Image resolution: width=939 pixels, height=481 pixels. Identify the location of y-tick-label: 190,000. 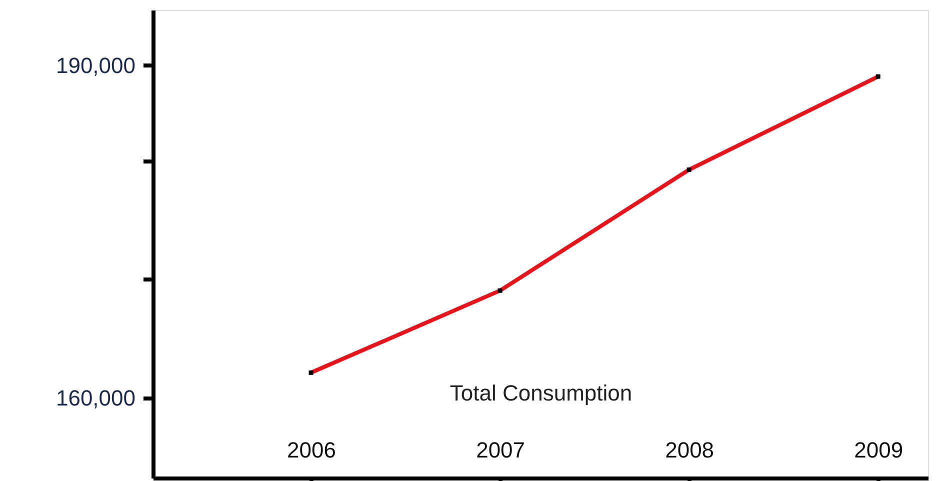
(96, 65).